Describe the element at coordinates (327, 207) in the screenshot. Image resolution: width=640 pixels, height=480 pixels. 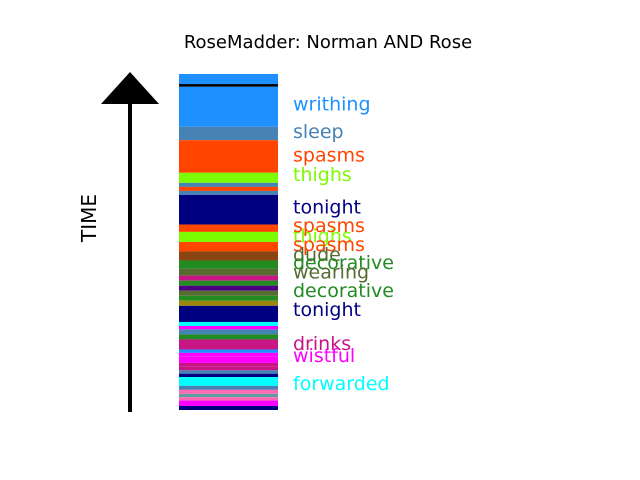
I see `word-label-4: tonight` at that location.